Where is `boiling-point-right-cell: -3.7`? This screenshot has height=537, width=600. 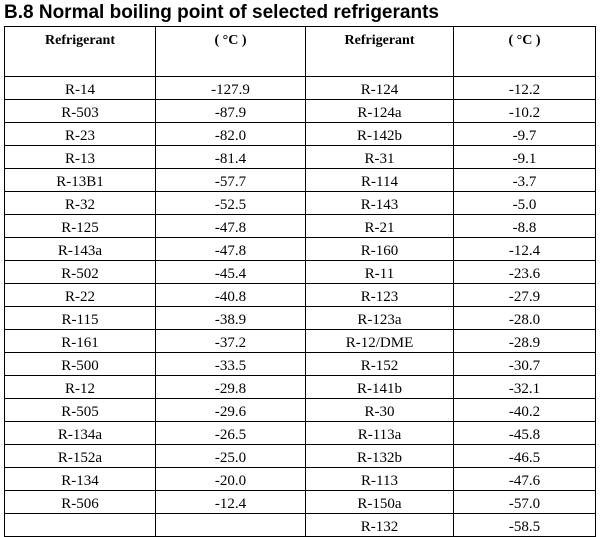 boiling-point-right-cell: -3.7 is located at coordinates (524, 180).